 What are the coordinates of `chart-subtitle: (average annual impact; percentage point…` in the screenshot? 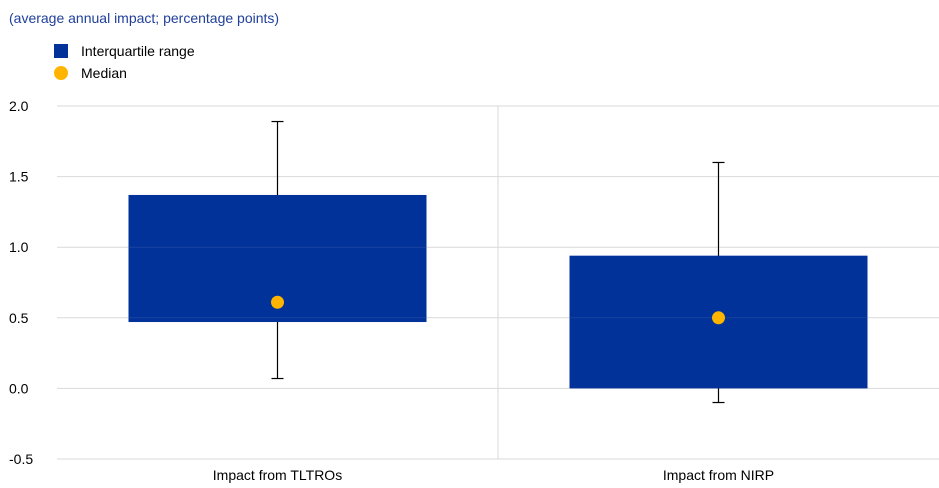 It's located at (144, 18).